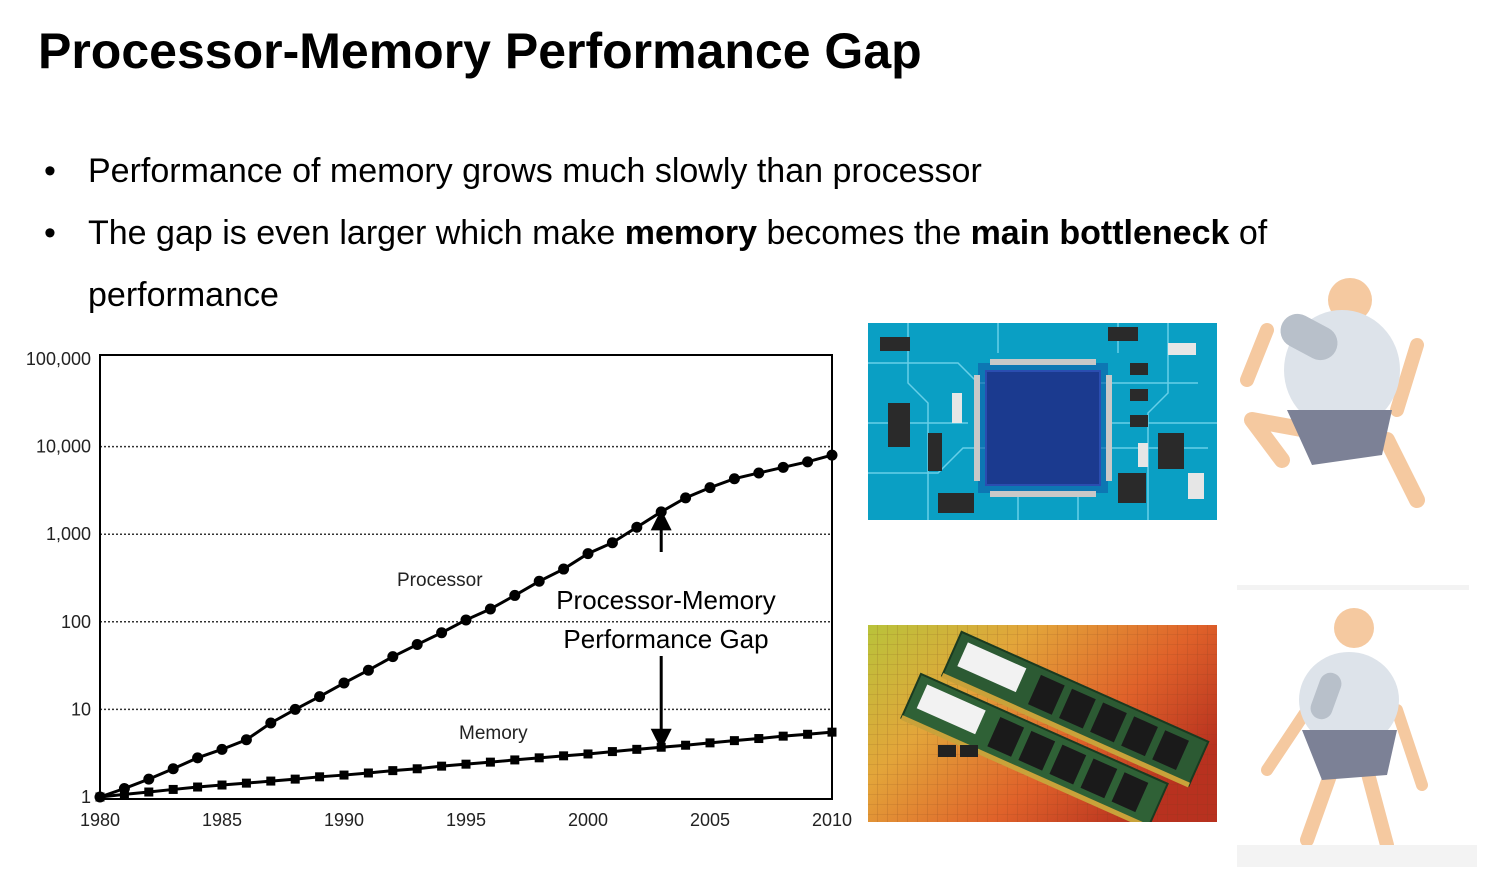  I want to click on x-tick-label: 2000, so click(588, 820).